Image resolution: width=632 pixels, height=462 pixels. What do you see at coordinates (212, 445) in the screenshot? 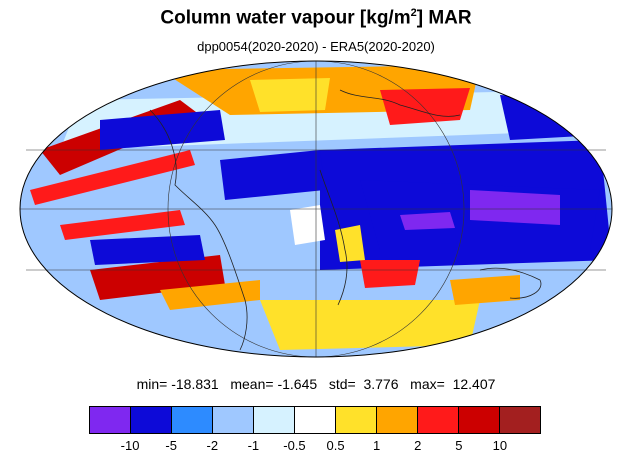
I see `colorbar-tick-label: -2` at bounding box center [212, 445].